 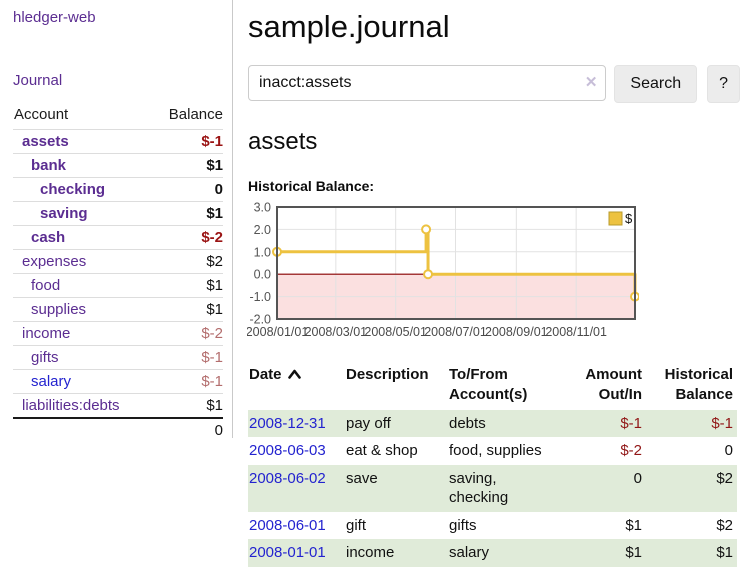 I want to click on accounts-header-balance: Balance, so click(x=195, y=114).